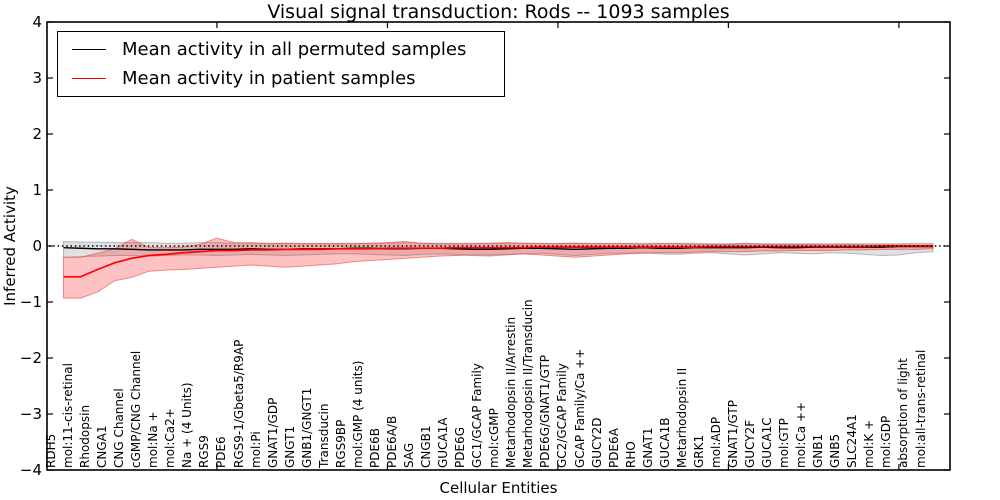  What do you see at coordinates (37, 78) in the screenshot?
I see `y-tick-label: 3` at bounding box center [37, 78].